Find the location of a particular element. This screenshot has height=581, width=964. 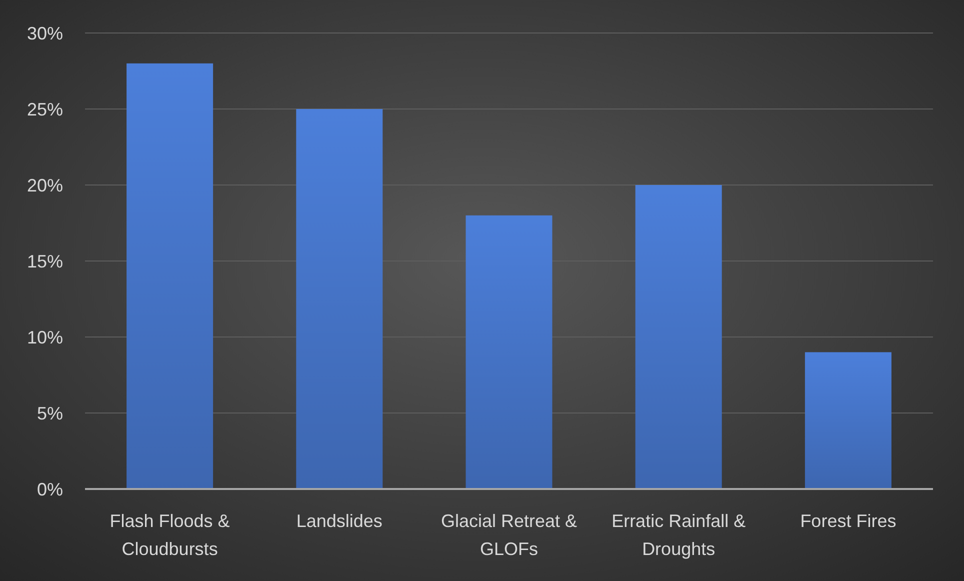

y-tick-label: 10% is located at coordinates (44, 337).